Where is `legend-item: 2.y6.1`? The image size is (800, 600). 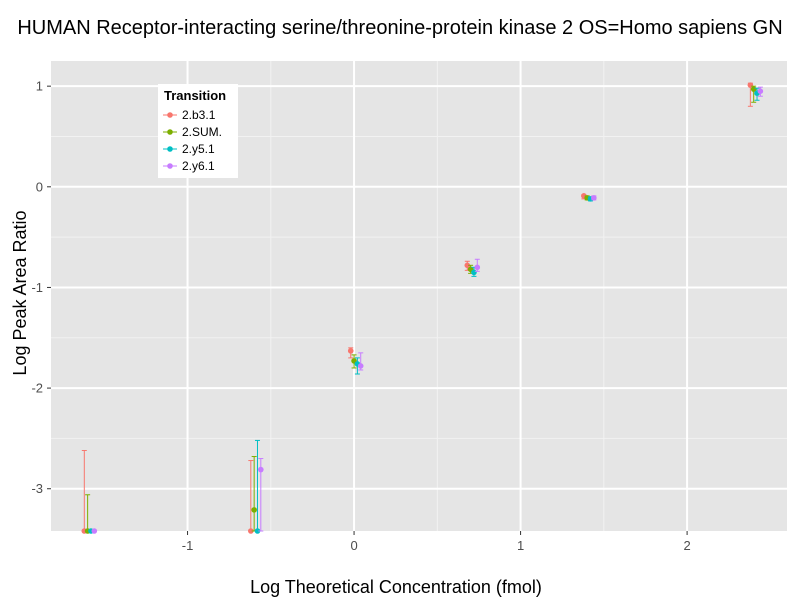
legend-item: 2.y6.1 is located at coordinates (189, 166).